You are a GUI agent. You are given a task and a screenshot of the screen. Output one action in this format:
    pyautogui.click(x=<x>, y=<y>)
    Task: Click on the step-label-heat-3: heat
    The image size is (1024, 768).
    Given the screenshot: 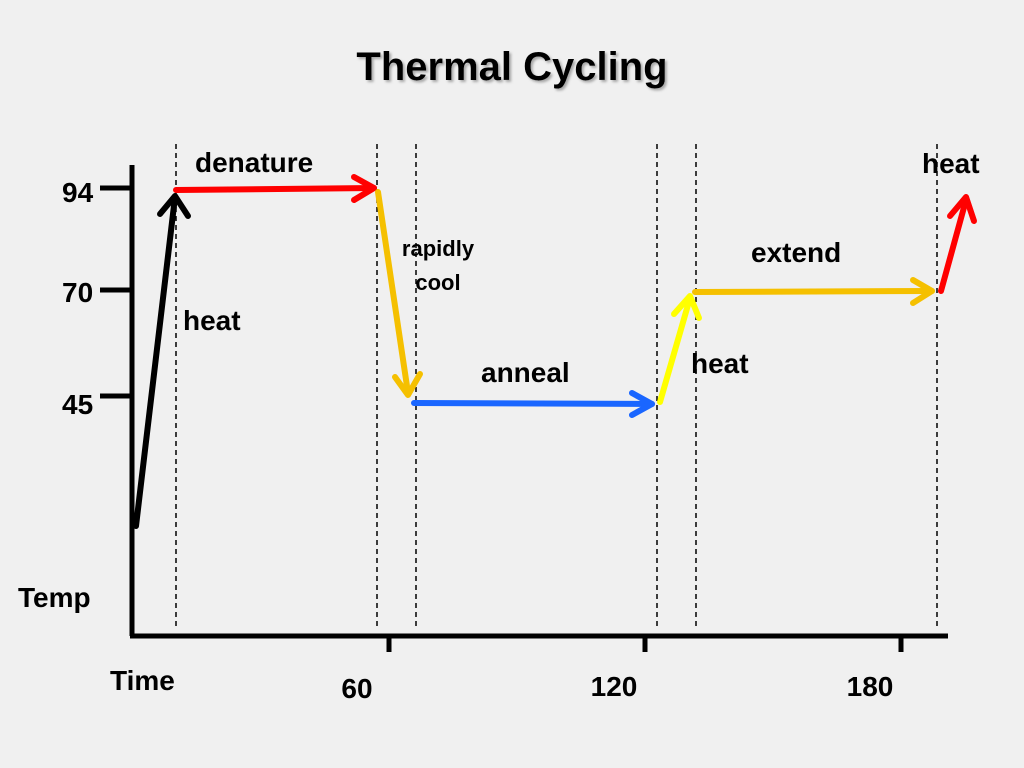 What is the action you would take?
    pyautogui.click(x=951, y=163)
    